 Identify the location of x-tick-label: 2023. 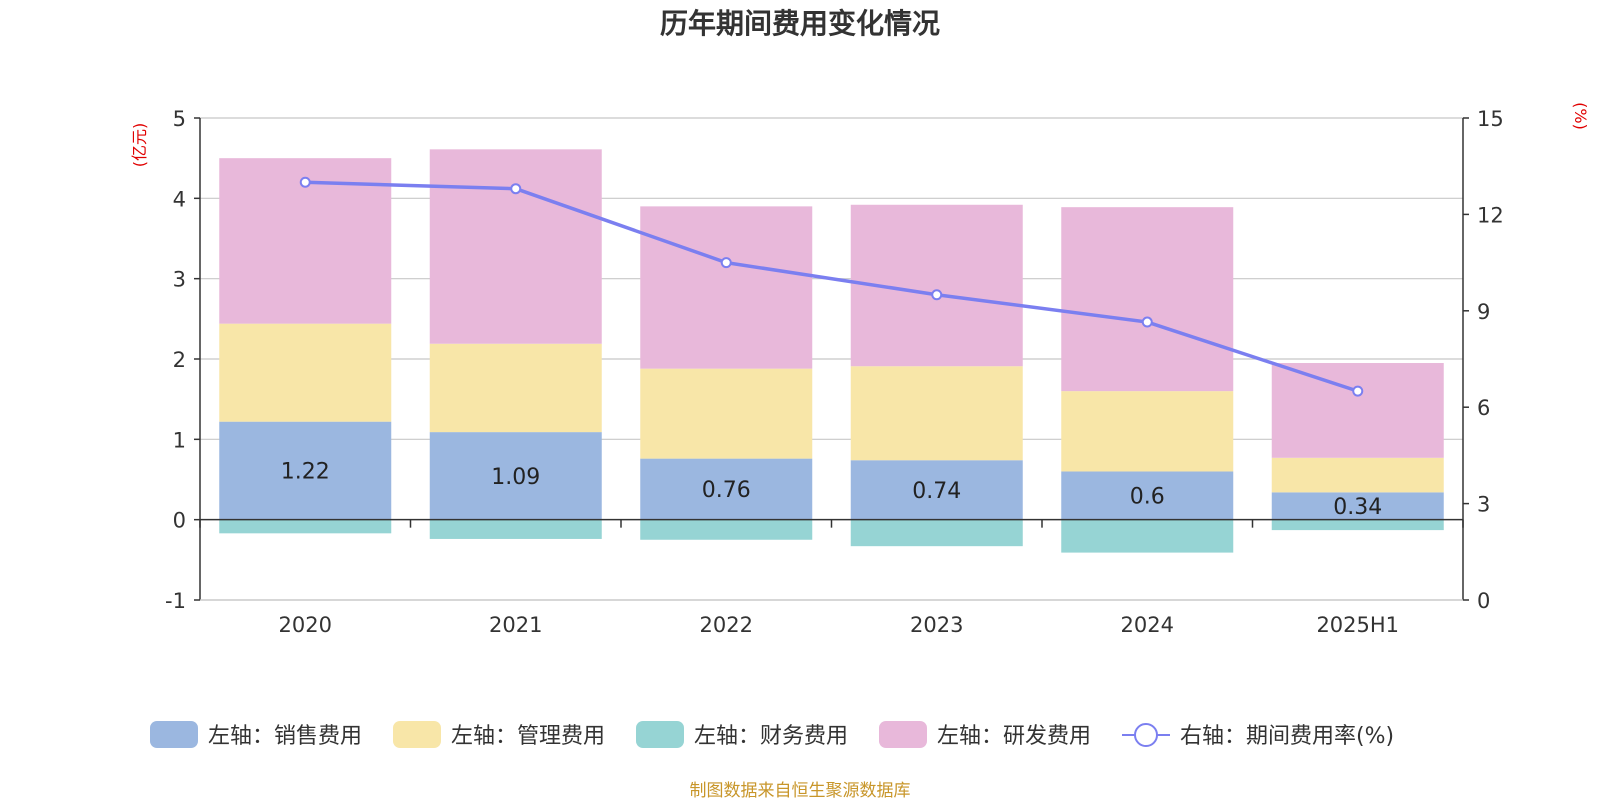
(936, 625).